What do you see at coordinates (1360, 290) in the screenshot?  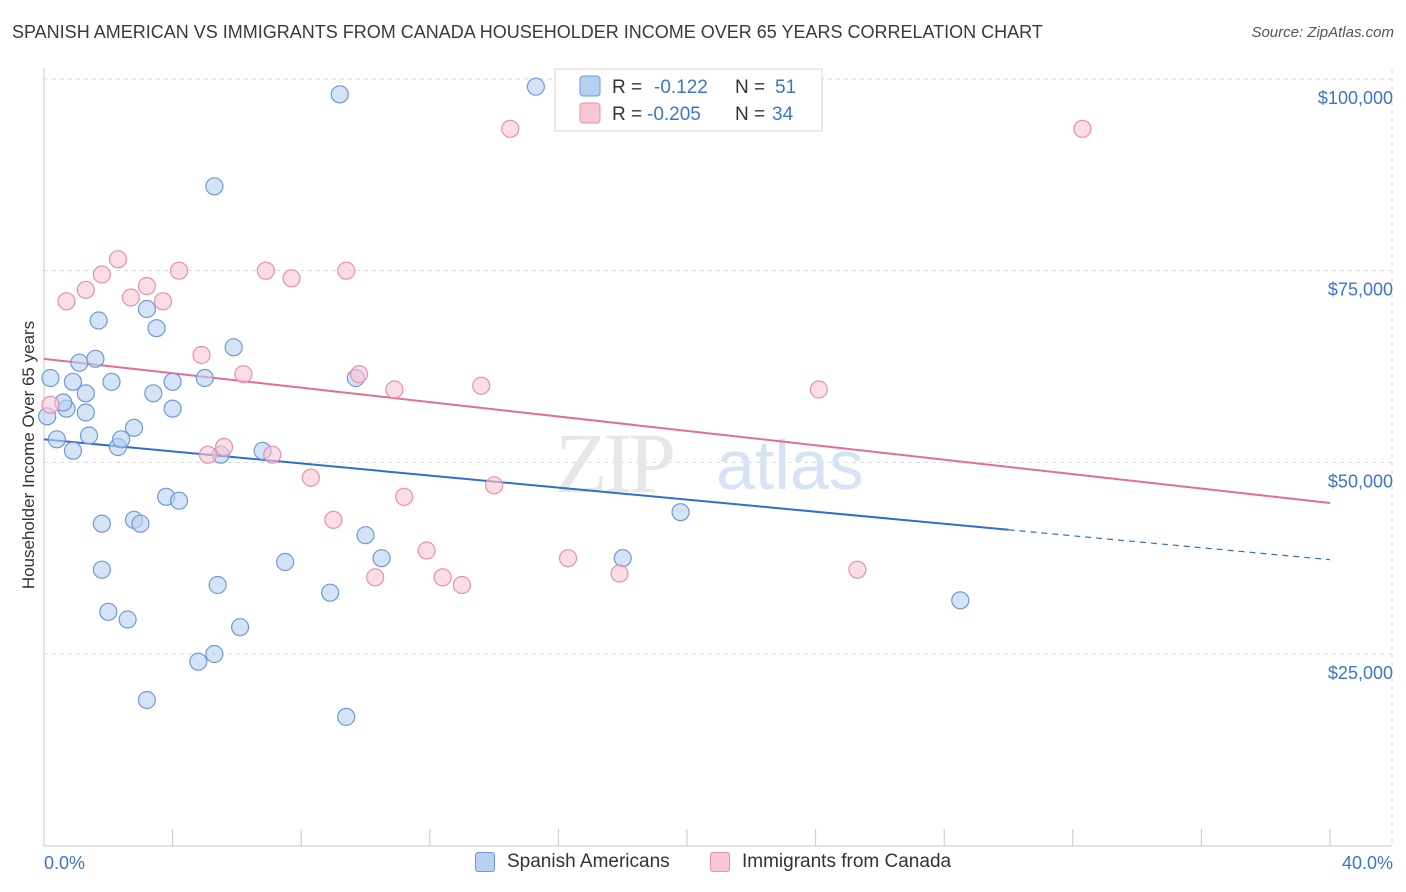 I see `y-tick-label: $75,000` at bounding box center [1360, 290].